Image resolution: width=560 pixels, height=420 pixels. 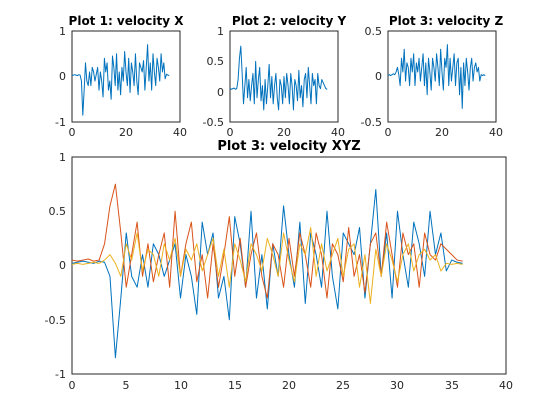 I want to click on subplot-3: Plot 3: velocity Z 0.5 0 -0.5 0 20 40, so click(x=432, y=76).